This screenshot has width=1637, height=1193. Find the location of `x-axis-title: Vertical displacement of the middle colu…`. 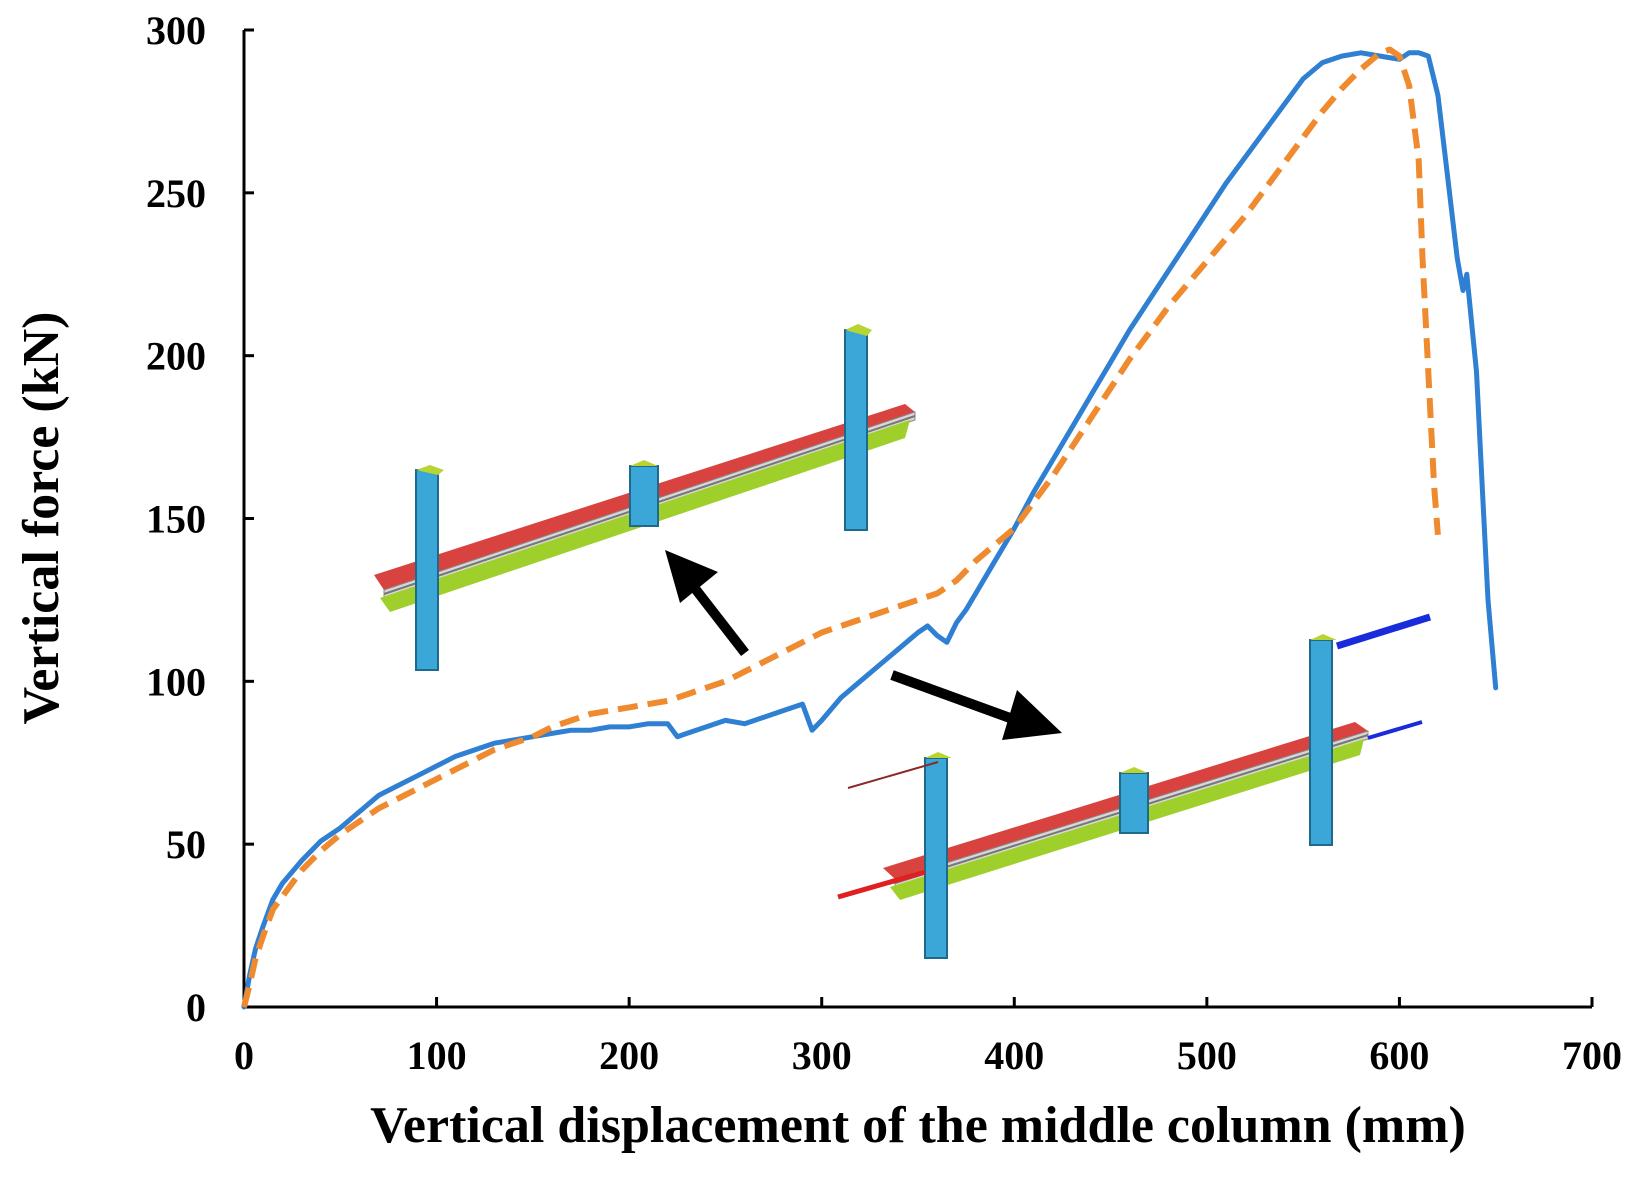

x-axis-title: Vertical displacement of the middle colu… is located at coordinates (918, 1125).